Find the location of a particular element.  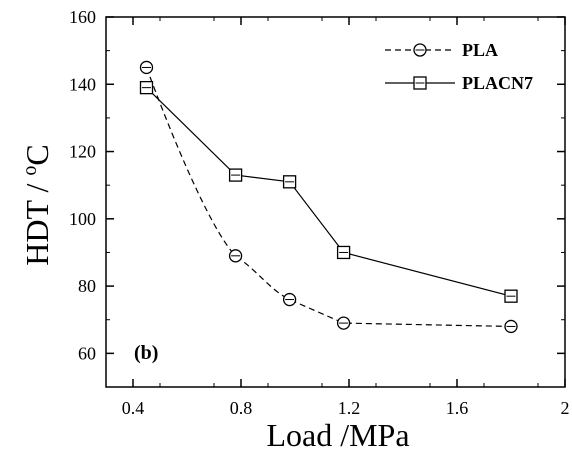

y-tick-label: 80 is located at coordinates (87, 286).